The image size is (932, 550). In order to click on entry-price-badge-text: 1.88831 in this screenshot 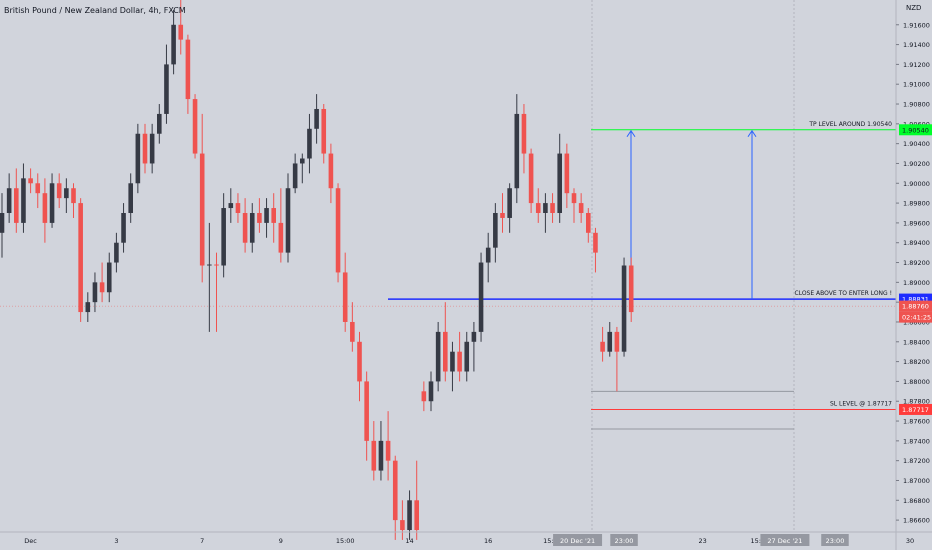, I will do `click(915, 300)`.